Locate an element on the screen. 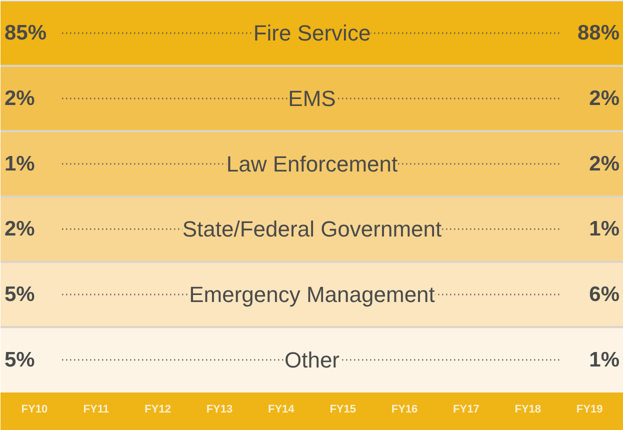 The image size is (623, 430). data-label: 6% is located at coordinates (604, 294).